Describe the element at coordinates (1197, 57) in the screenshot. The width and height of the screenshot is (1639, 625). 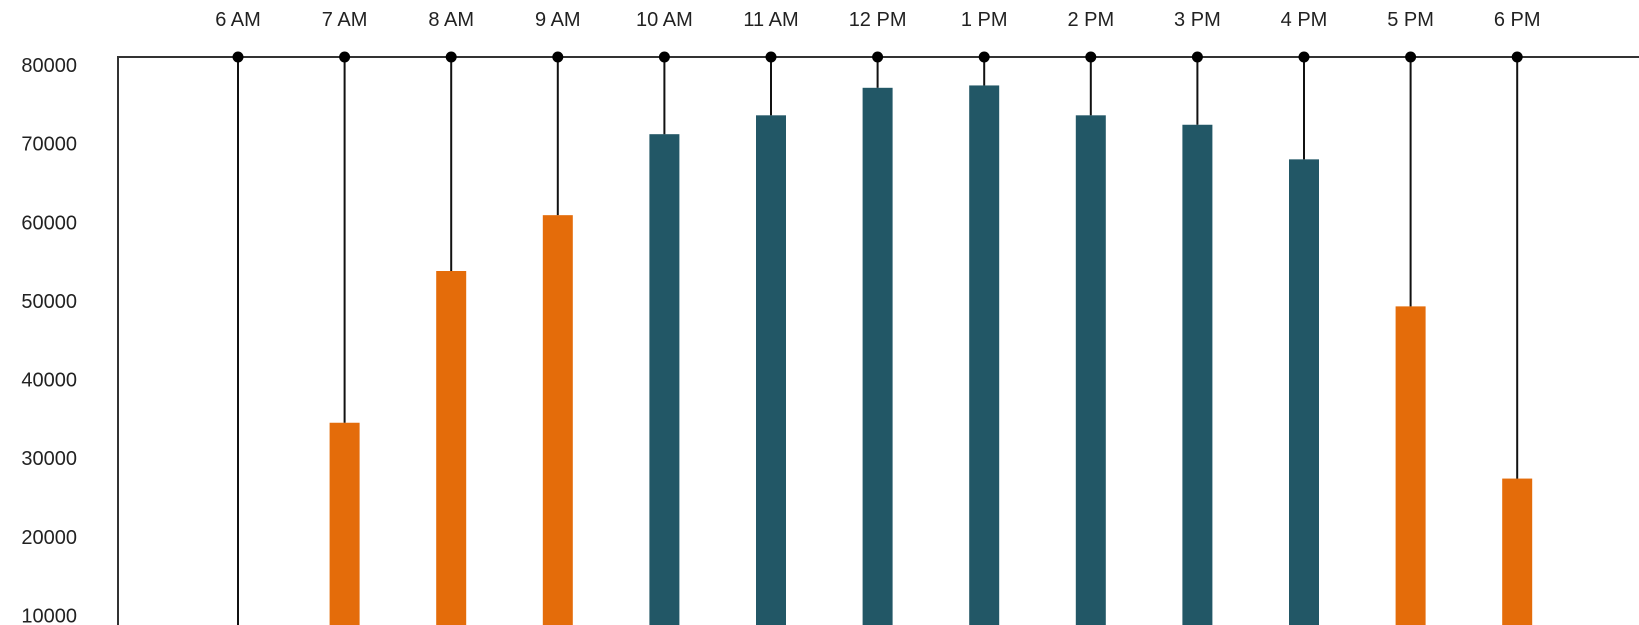
I see `stem-dot-3-pm` at that location.